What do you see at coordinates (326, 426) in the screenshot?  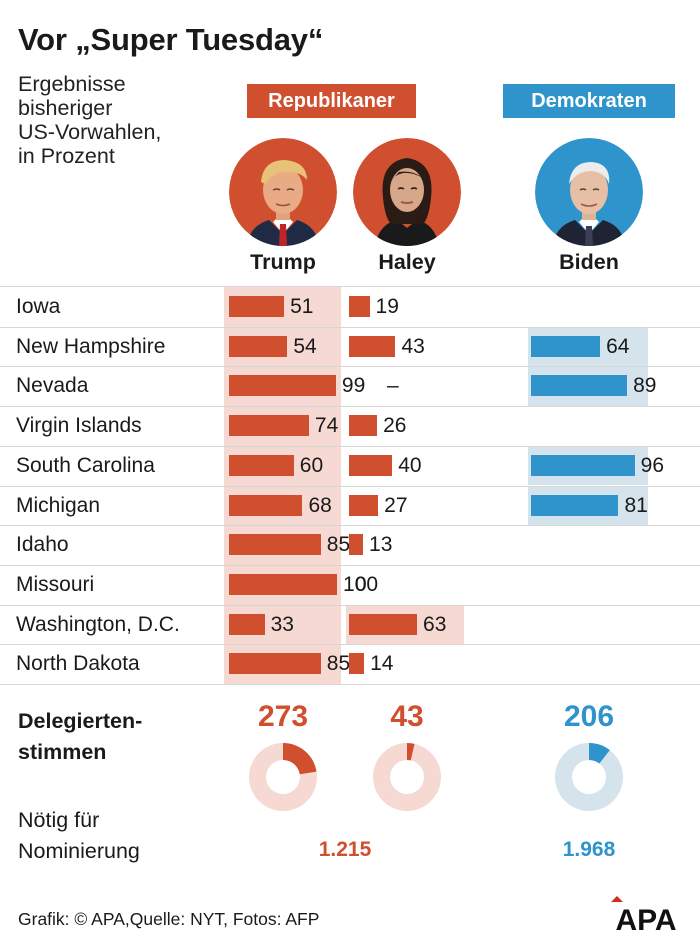 I see `bar-value-label: 74` at bounding box center [326, 426].